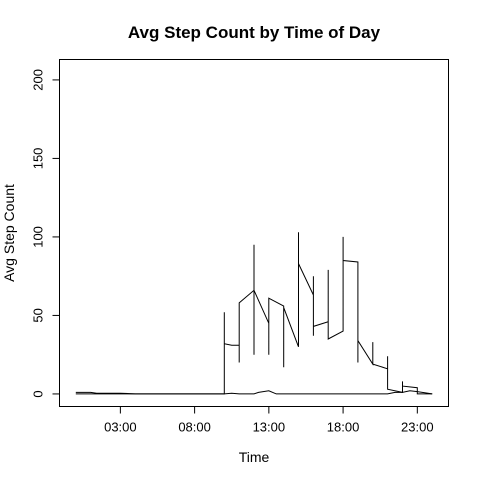  I want to click on x-axis-label: Time, so click(254, 457).